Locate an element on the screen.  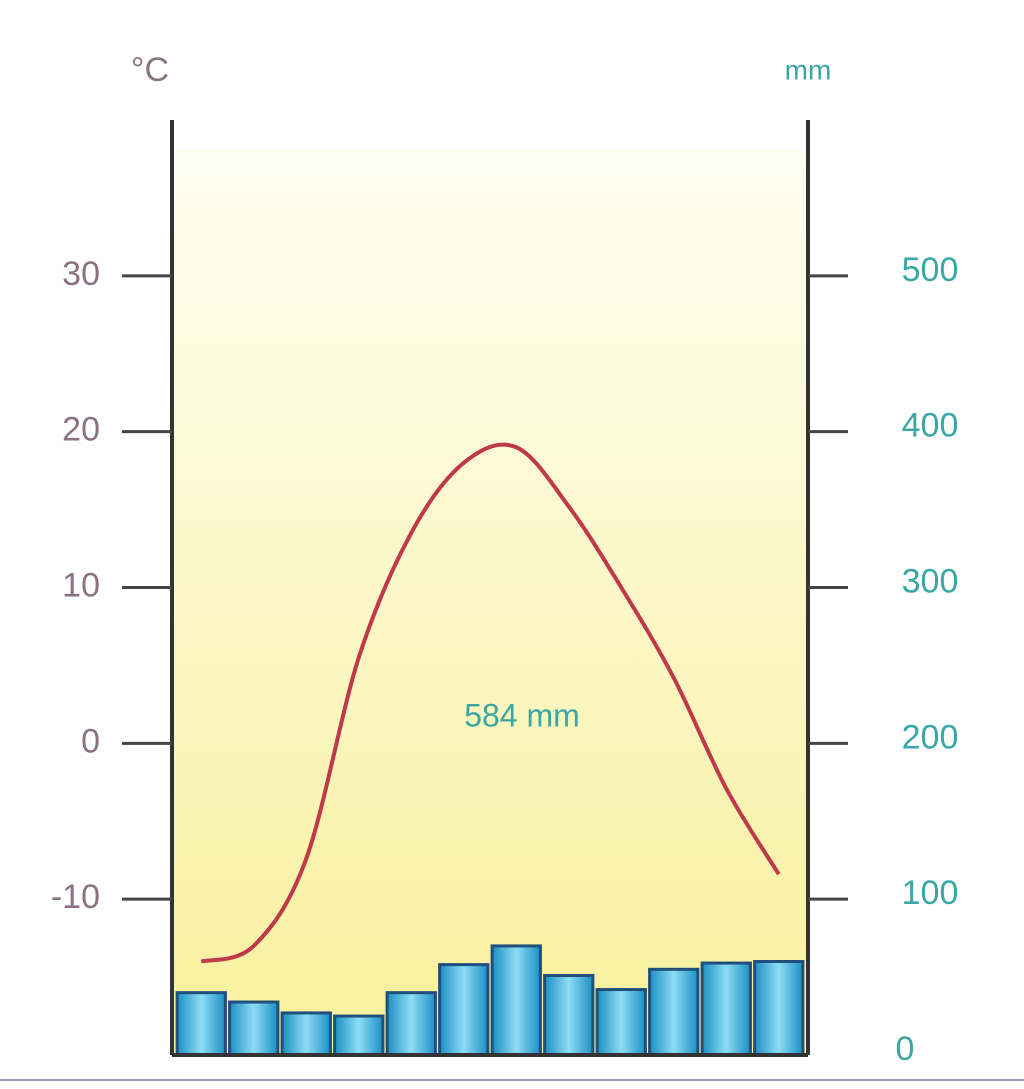
y-tick-label: 30 is located at coordinates (81, 274).